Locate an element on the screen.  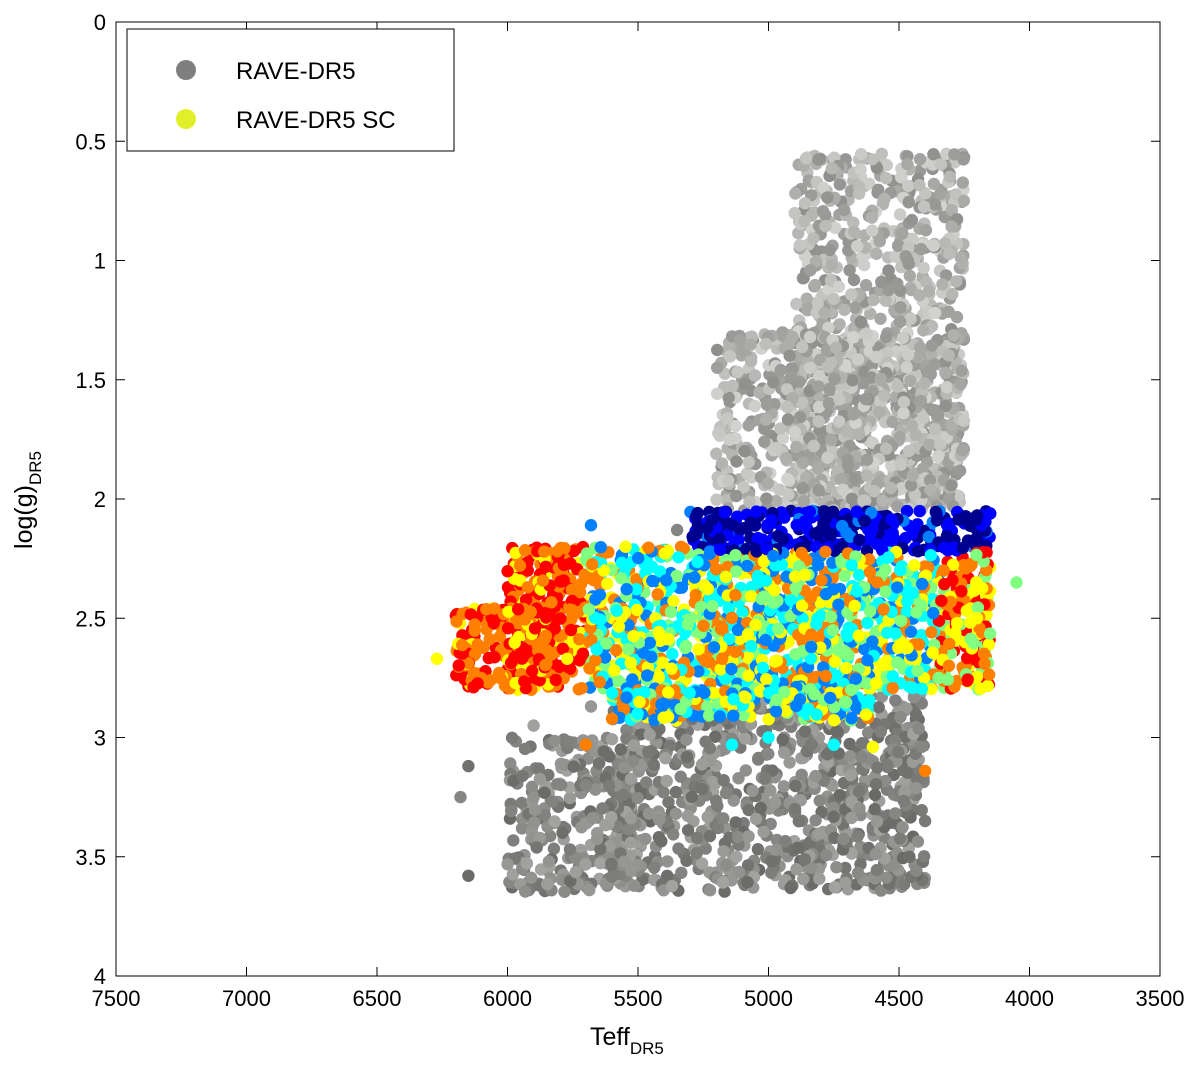
legend-marker-rave-dr5 is located at coordinates (186, 70).